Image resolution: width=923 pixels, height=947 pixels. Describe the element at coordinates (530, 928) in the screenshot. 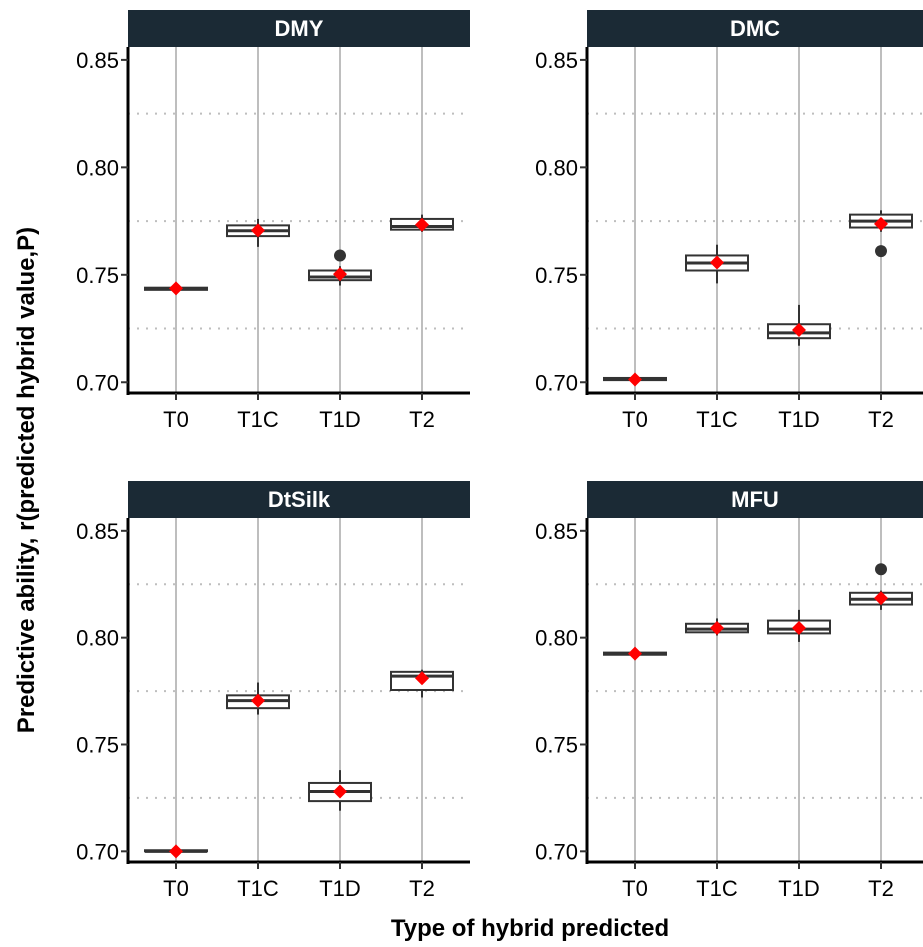

I see `x-axis-title: Type of hybrid predicted` at that location.